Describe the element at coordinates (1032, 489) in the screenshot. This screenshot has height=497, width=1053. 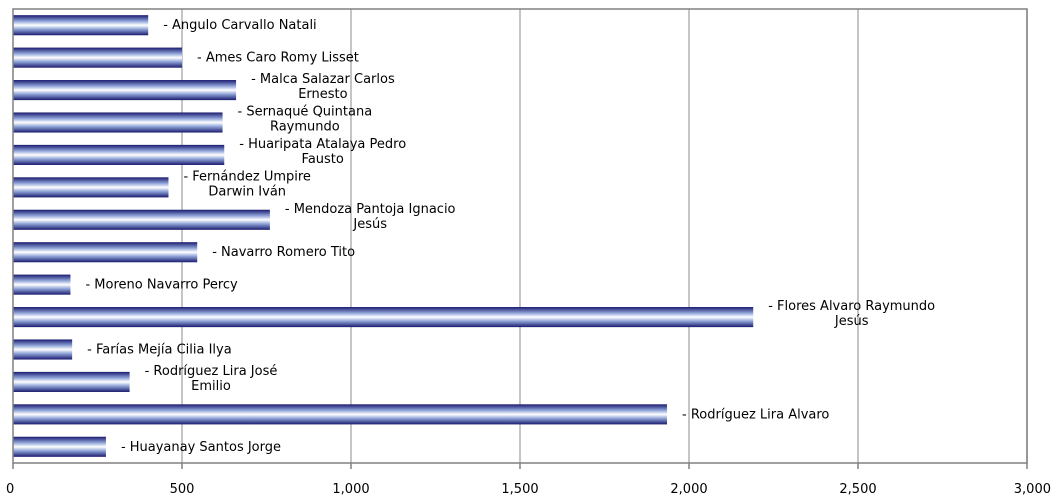
I see `x-tick-label: 3,000` at that location.